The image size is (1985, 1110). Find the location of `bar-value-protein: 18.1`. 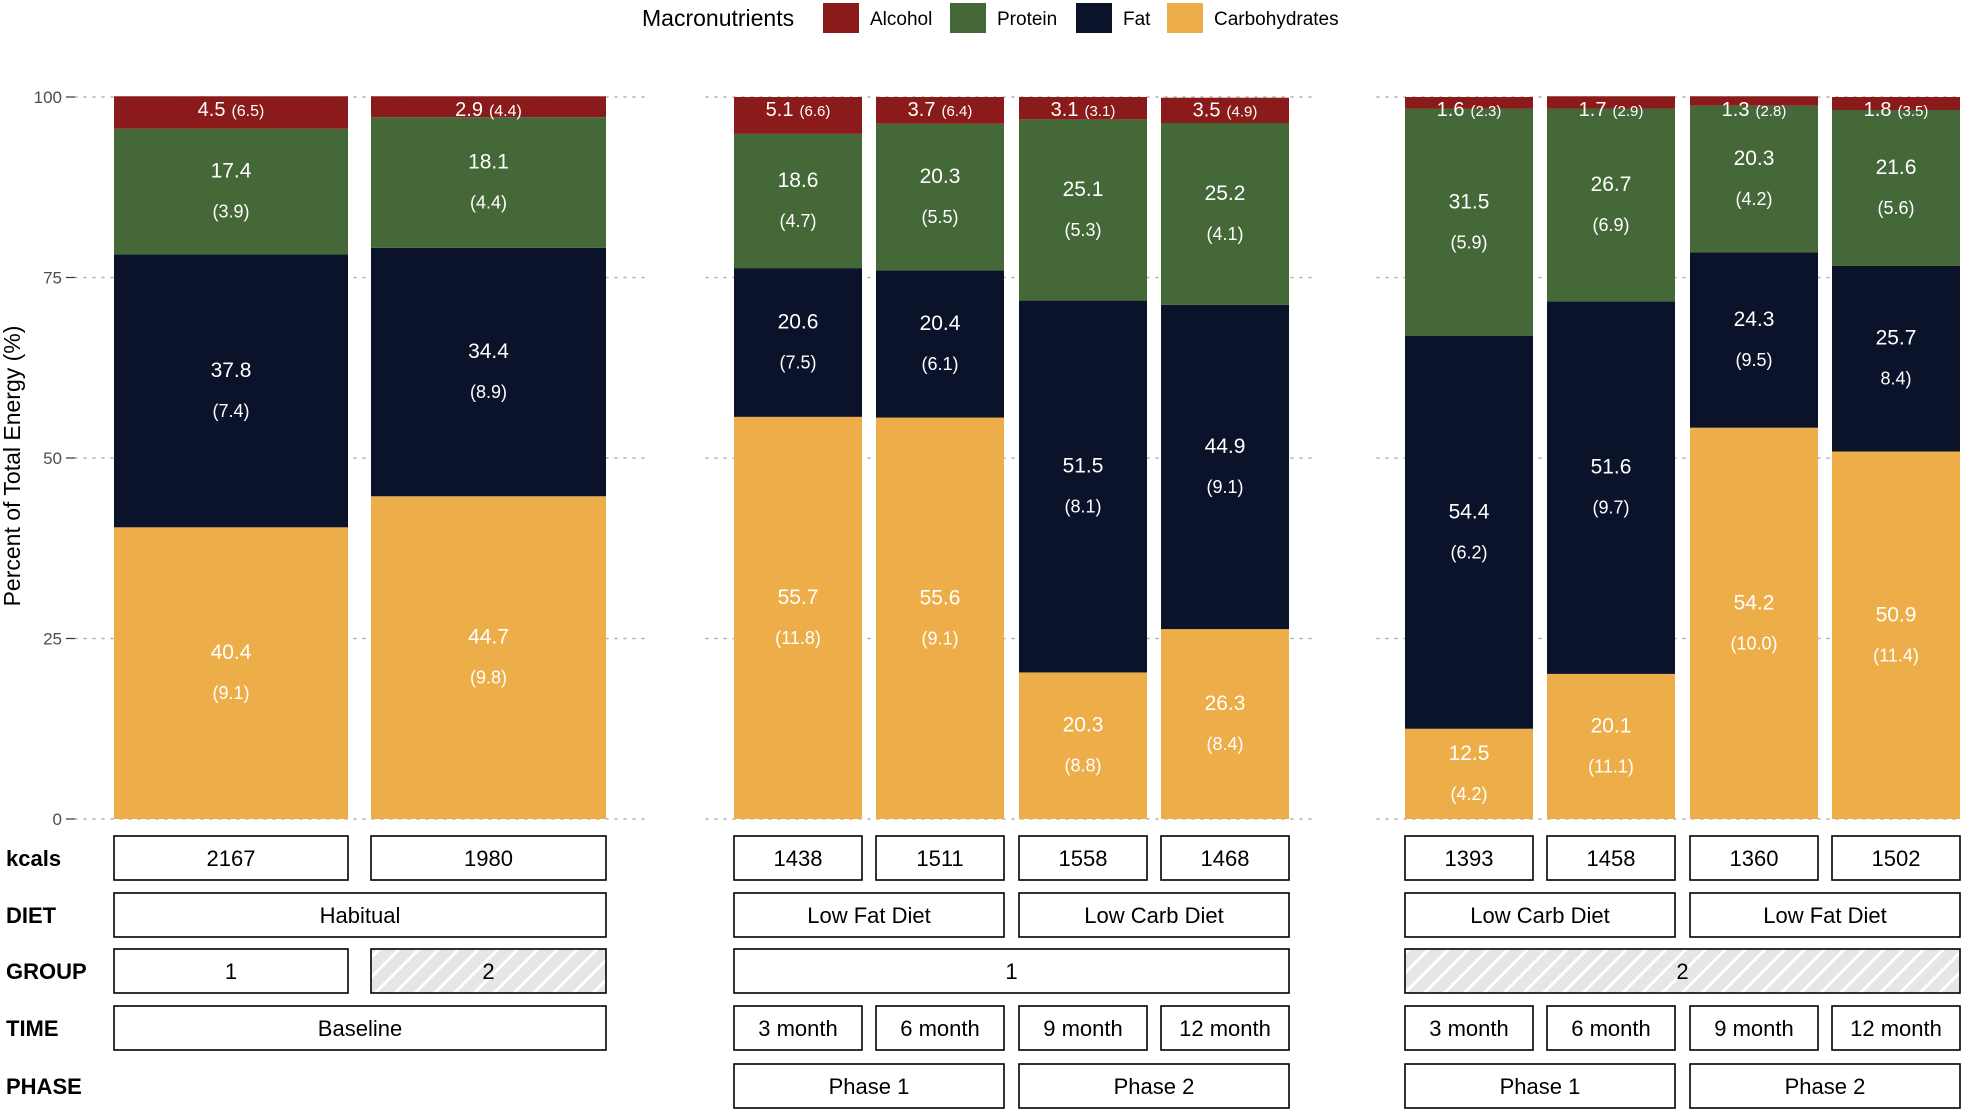

bar-value-protein: 18.1 is located at coordinates (488, 162).